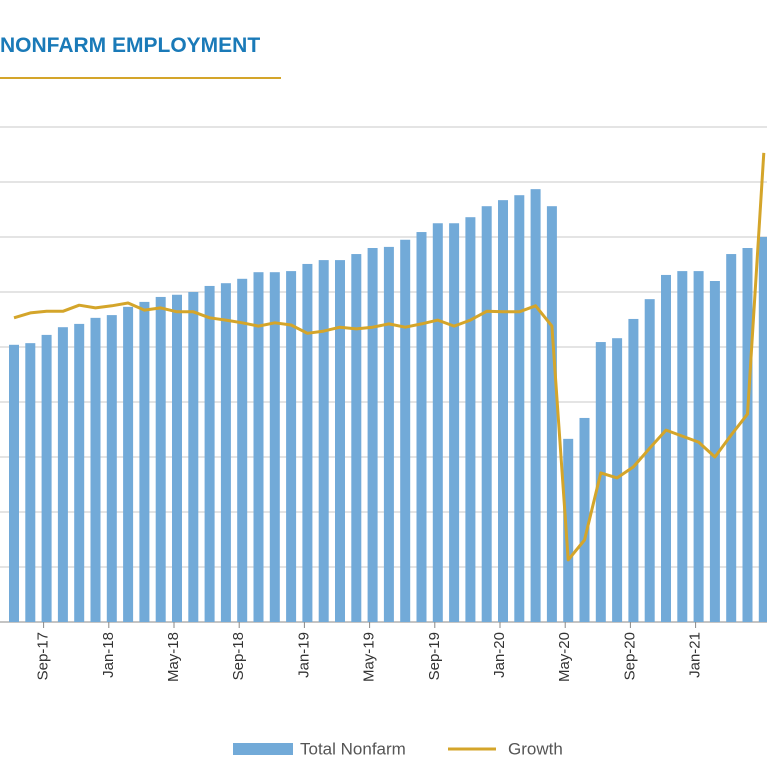 The image size is (767, 767). I want to click on x-tick-label: Sep-20, so click(629, 656).